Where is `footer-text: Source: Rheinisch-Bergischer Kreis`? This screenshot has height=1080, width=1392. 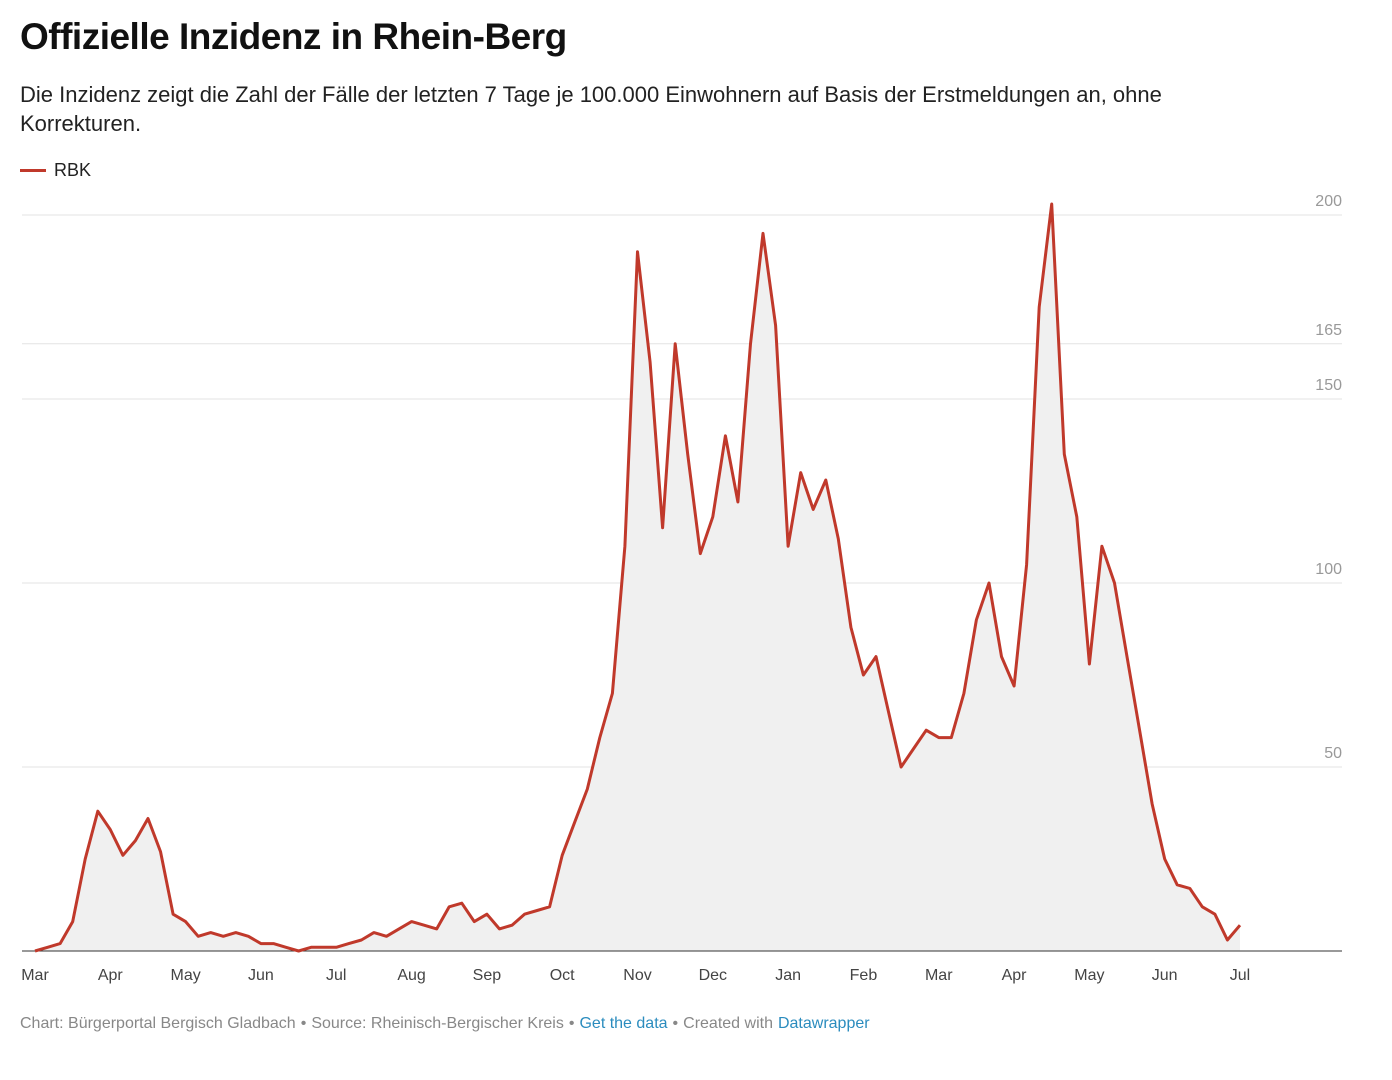 footer-text: Source: Rheinisch-Bergischer Kreis is located at coordinates (437, 1023).